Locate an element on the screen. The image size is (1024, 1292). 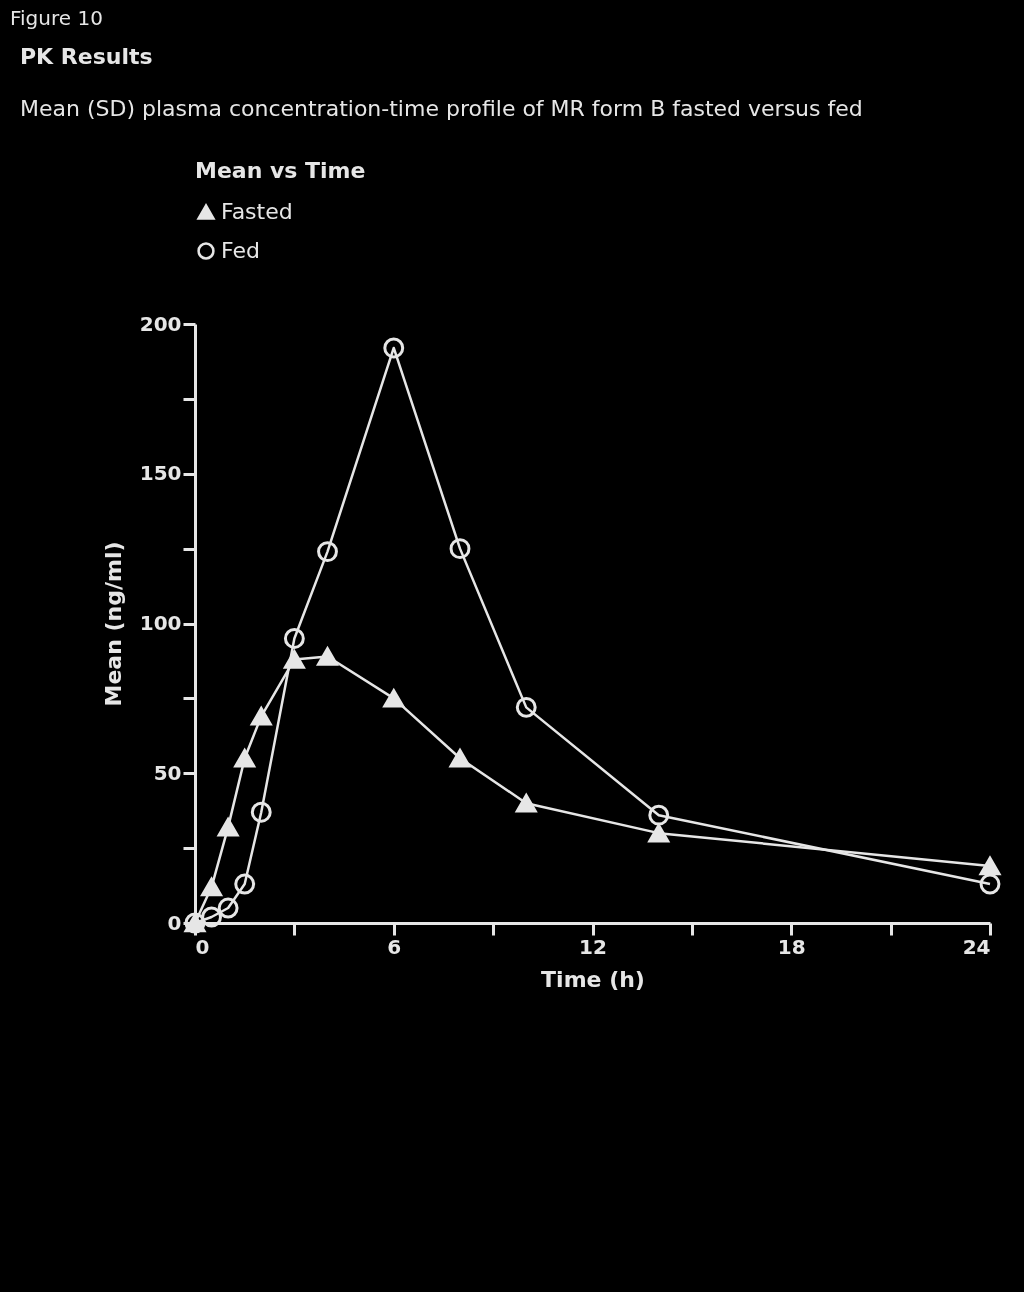
y-tick-label: 0 is located at coordinates (174, 922).